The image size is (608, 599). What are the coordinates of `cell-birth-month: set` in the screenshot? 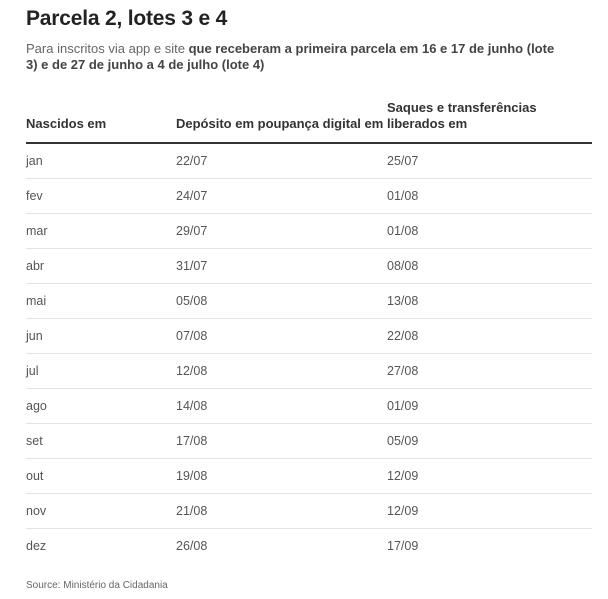 It's located at (101, 441).